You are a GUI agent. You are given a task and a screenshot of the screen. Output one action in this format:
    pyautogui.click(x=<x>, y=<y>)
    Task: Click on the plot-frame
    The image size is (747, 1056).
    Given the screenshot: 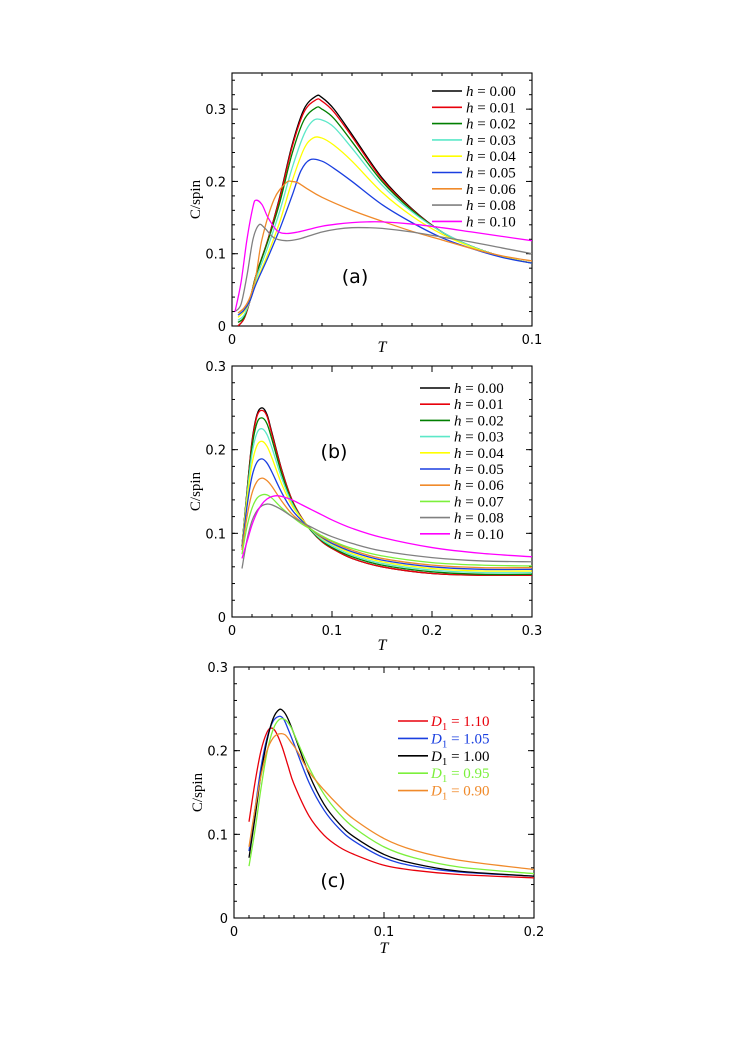 What is the action you would take?
    pyautogui.click(x=382, y=491)
    